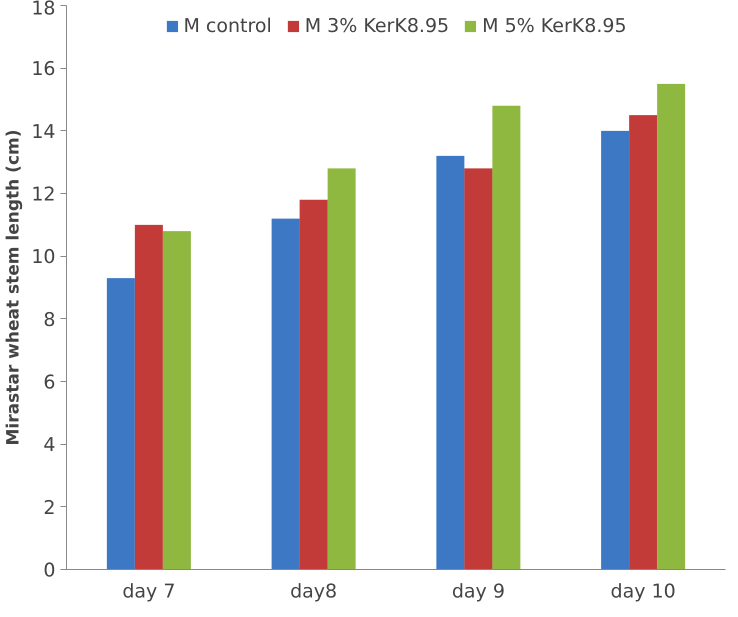  What do you see at coordinates (43, 195) in the screenshot?
I see `y-tick-label: 12` at bounding box center [43, 195].